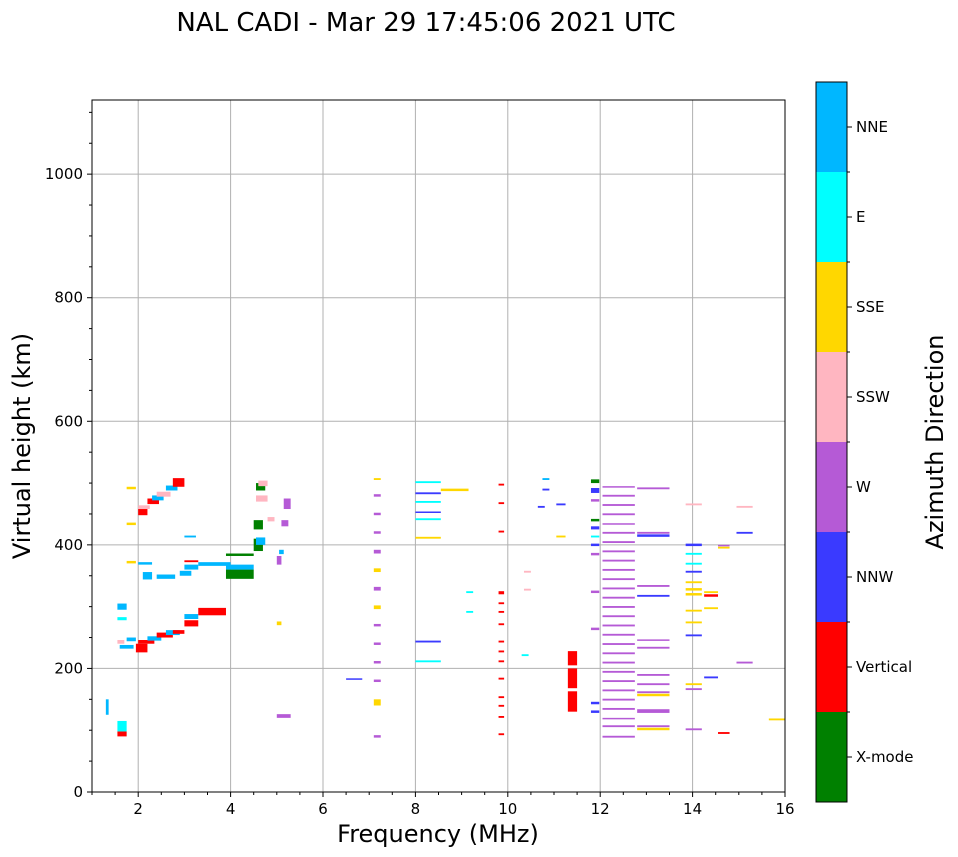 This screenshot has height=857, width=958. I want to click on x-tick-label: 16, so click(784, 809).